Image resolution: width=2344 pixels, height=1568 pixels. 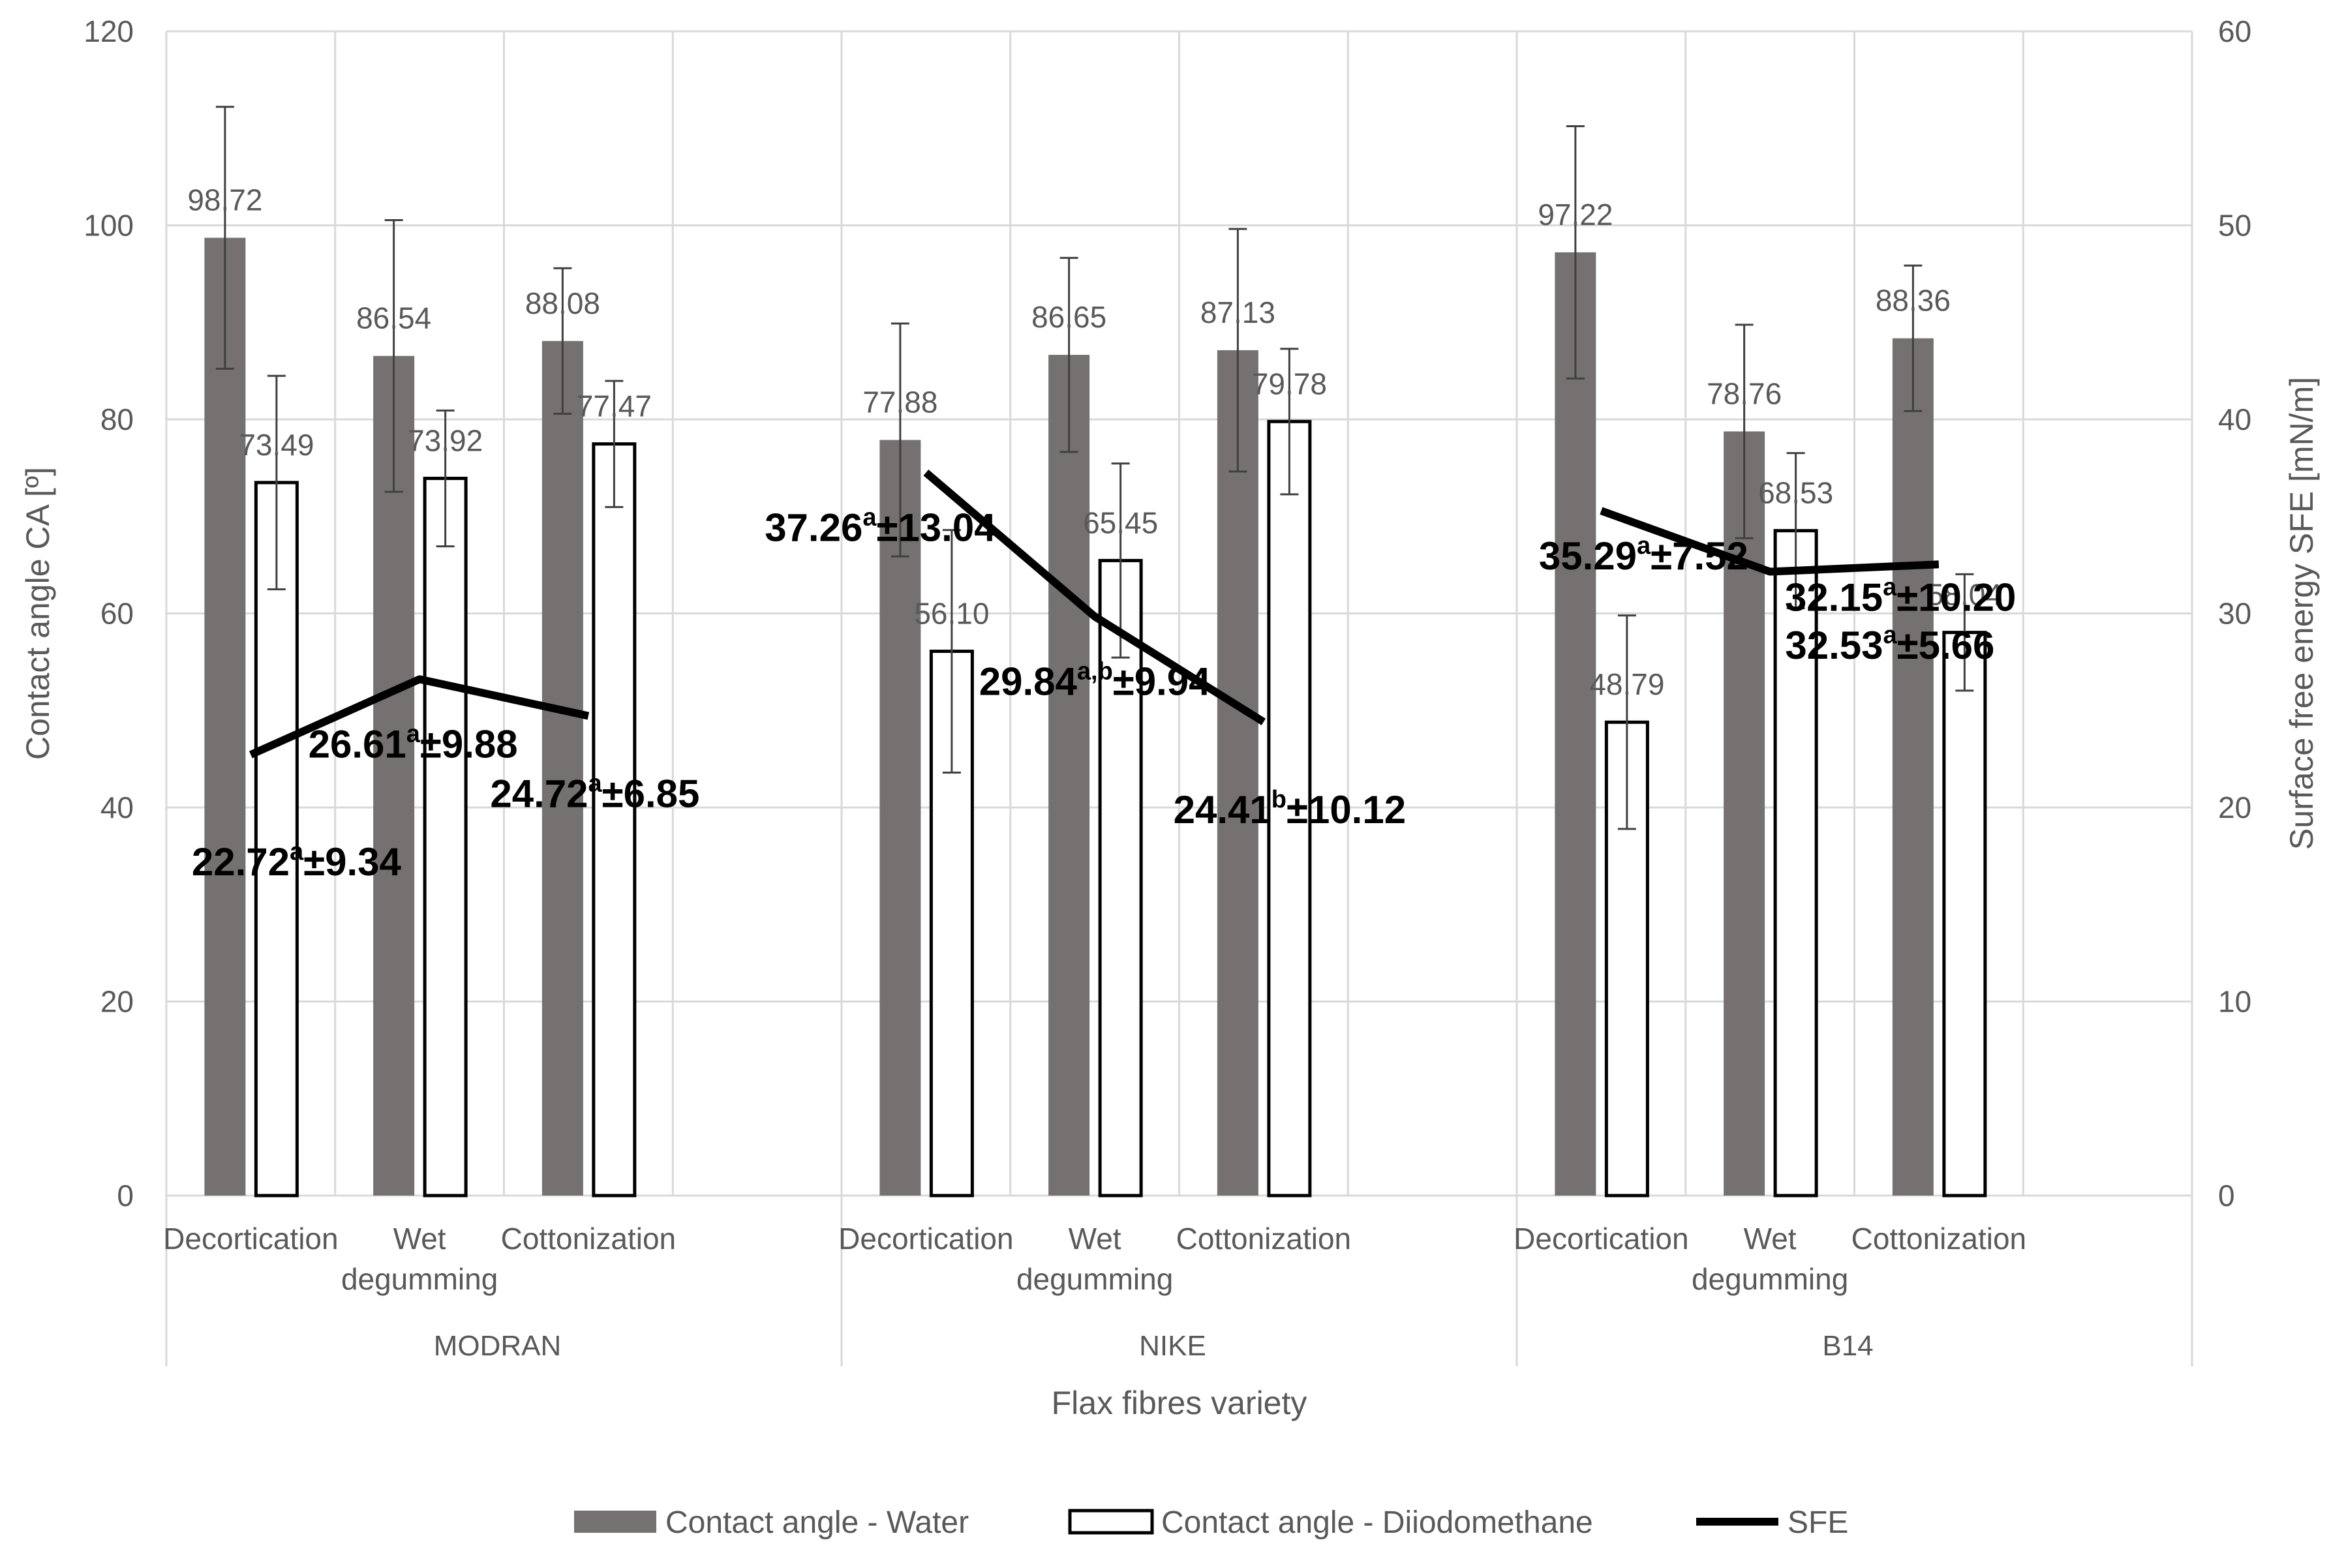 What do you see at coordinates (1162, 681) in the screenshot?
I see `sfe-error: ±9.94` at bounding box center [1162, 681].